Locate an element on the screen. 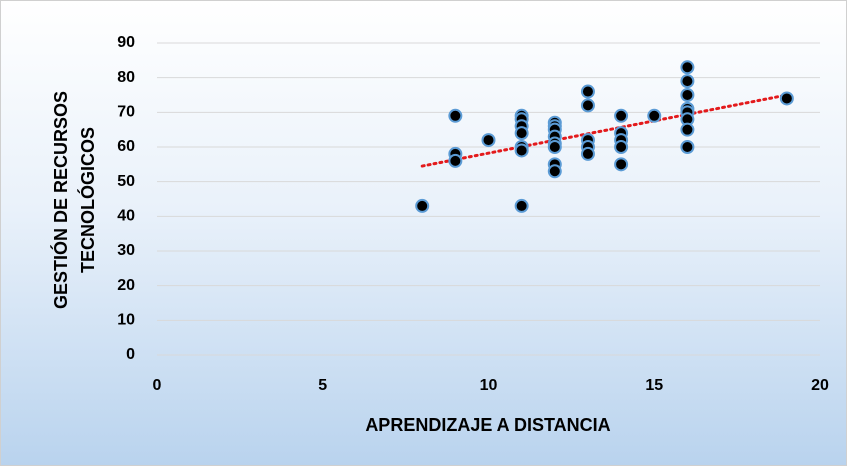 Image resolution: width=847 pixels, height=466 pixels. y-tick-label: 50 is located at coordinates (126, 181).